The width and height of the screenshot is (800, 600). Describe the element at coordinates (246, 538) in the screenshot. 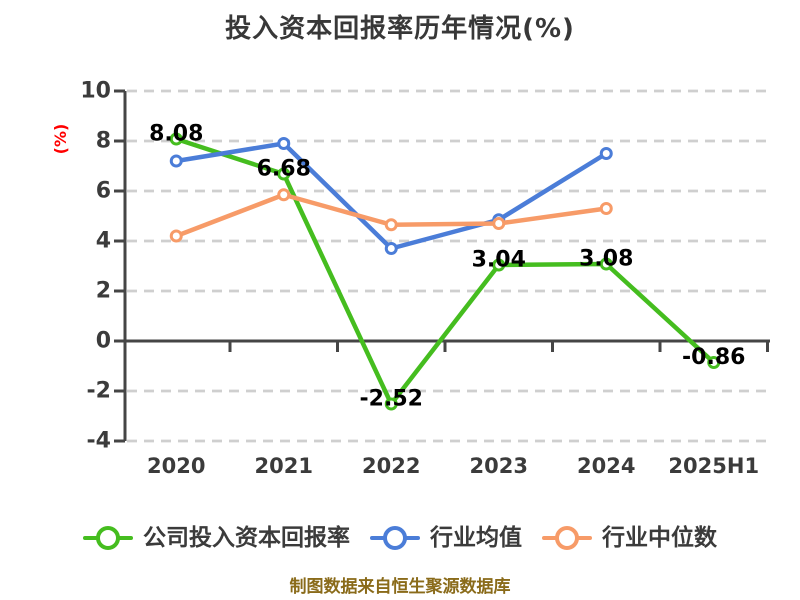

I see `legend-label-company: 公司投入资本回报率` at that location.